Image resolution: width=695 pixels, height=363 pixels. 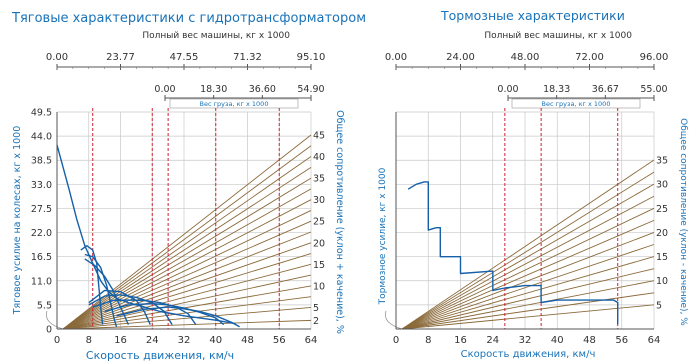 I want to click on left-top-axis-ticks: 0.00 23.77 47.55 71.32 95.10, so click(x=185, y=61).